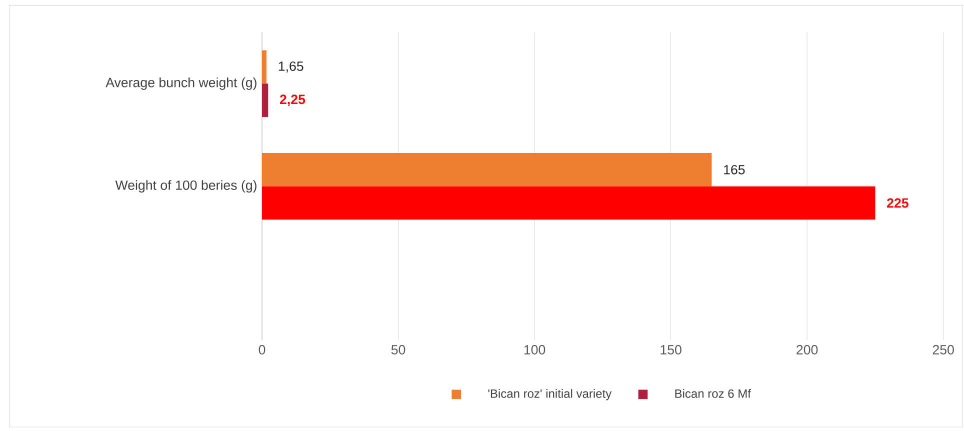  Describe the element at coordinates (262, 349) in the screenshot. I see `x-tick-label: 0` at that location.